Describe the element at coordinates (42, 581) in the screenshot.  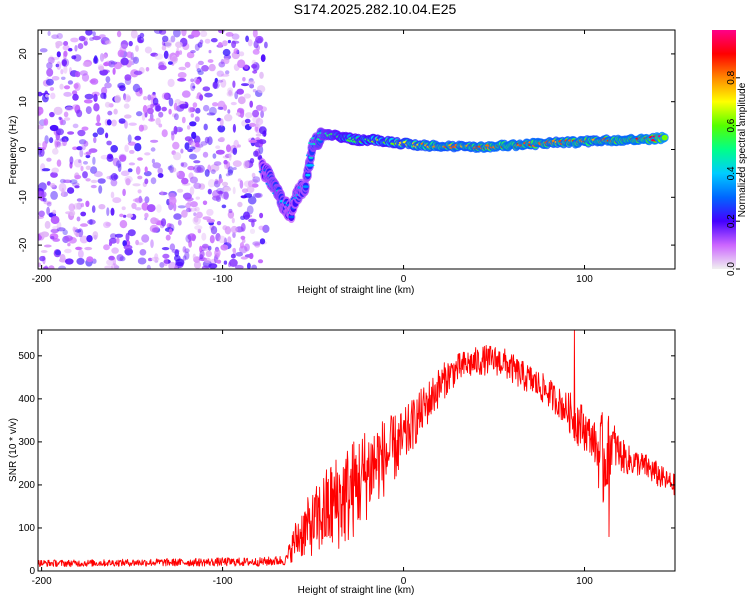
I see `x-tick-label: -200` at that location.